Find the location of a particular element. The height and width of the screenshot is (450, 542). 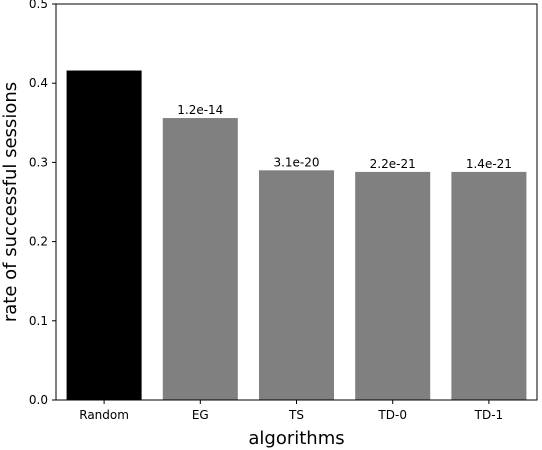

y-tick-label: 0.1 is located at coordinates (38, 321).